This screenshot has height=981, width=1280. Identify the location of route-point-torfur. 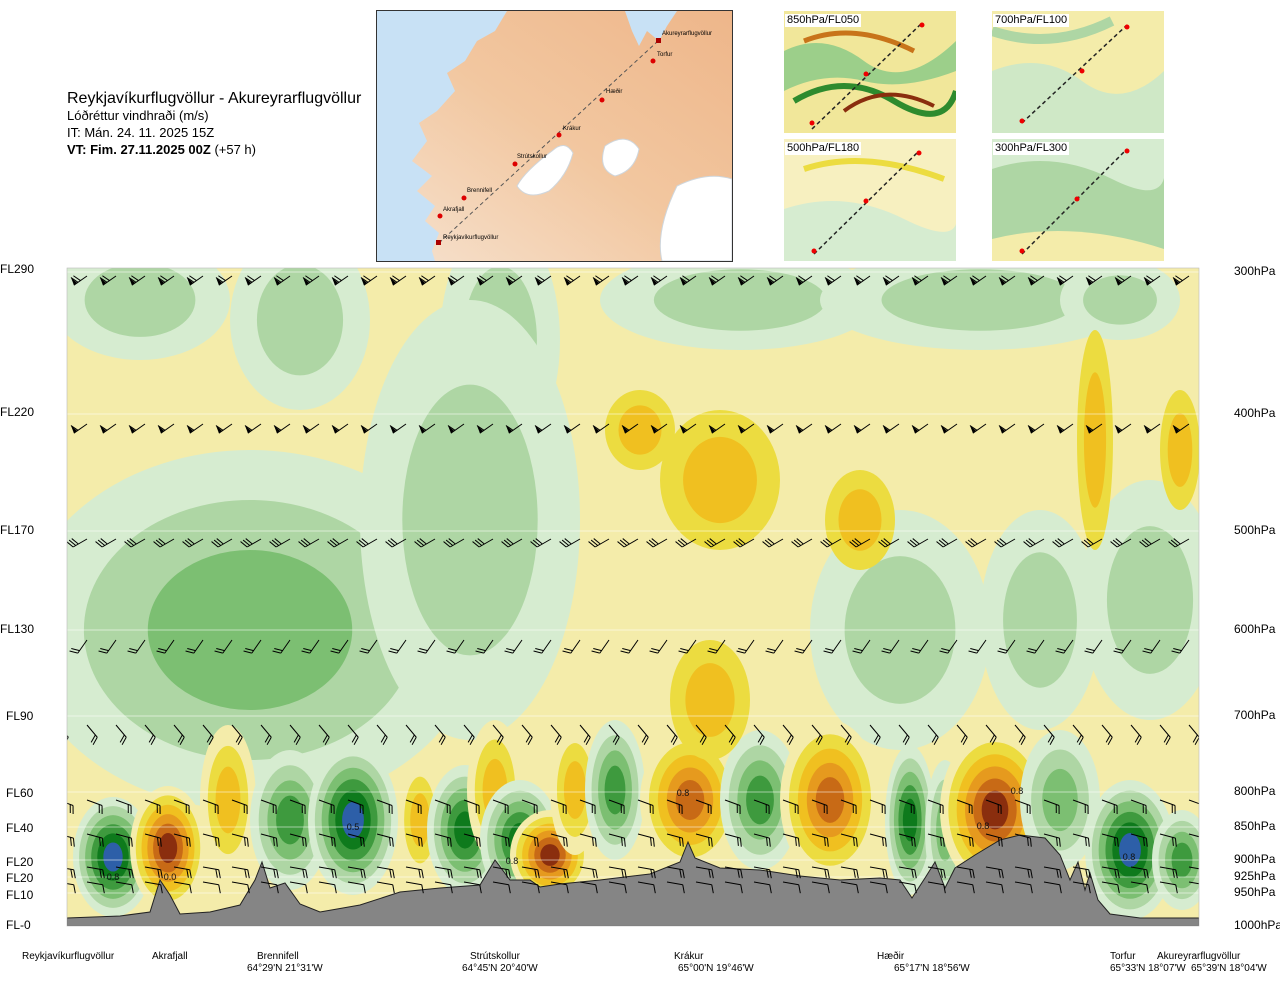
(653, 61).